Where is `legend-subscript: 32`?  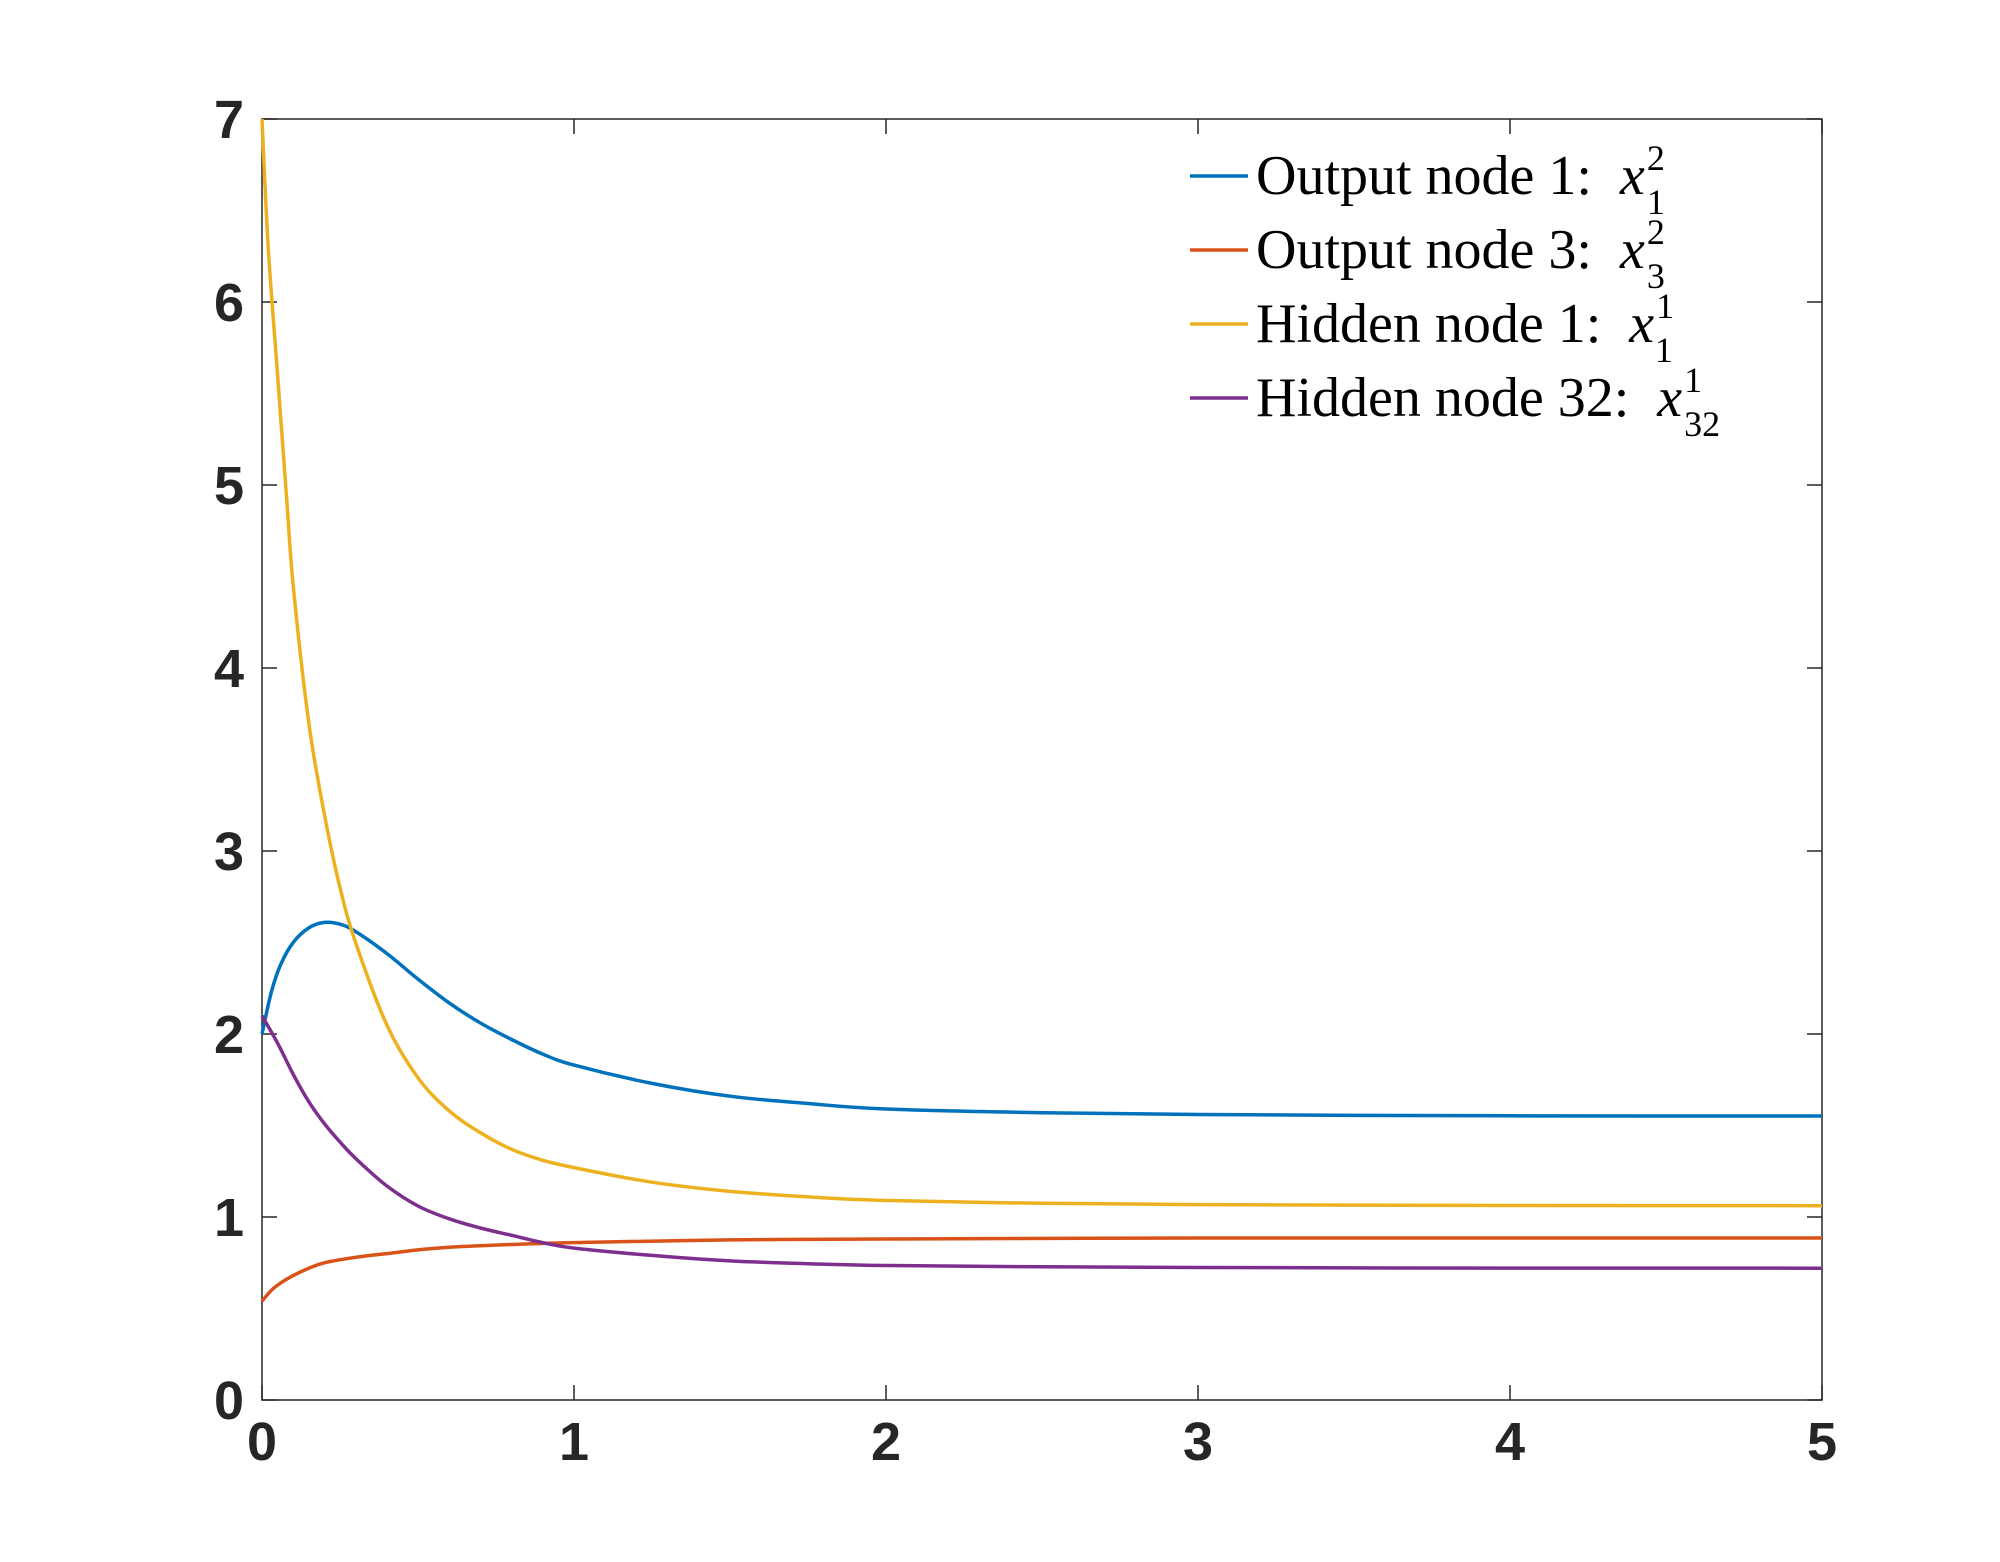
legend-subscript: 32 is located at coordinates (1702, 424).